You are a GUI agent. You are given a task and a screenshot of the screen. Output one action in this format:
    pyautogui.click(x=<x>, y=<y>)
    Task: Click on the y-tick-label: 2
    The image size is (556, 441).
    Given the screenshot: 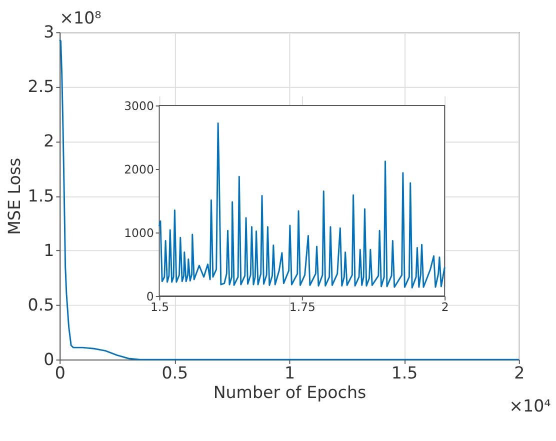 What is the action you would take?
    pyautogui.click(x=49, y=141)
    